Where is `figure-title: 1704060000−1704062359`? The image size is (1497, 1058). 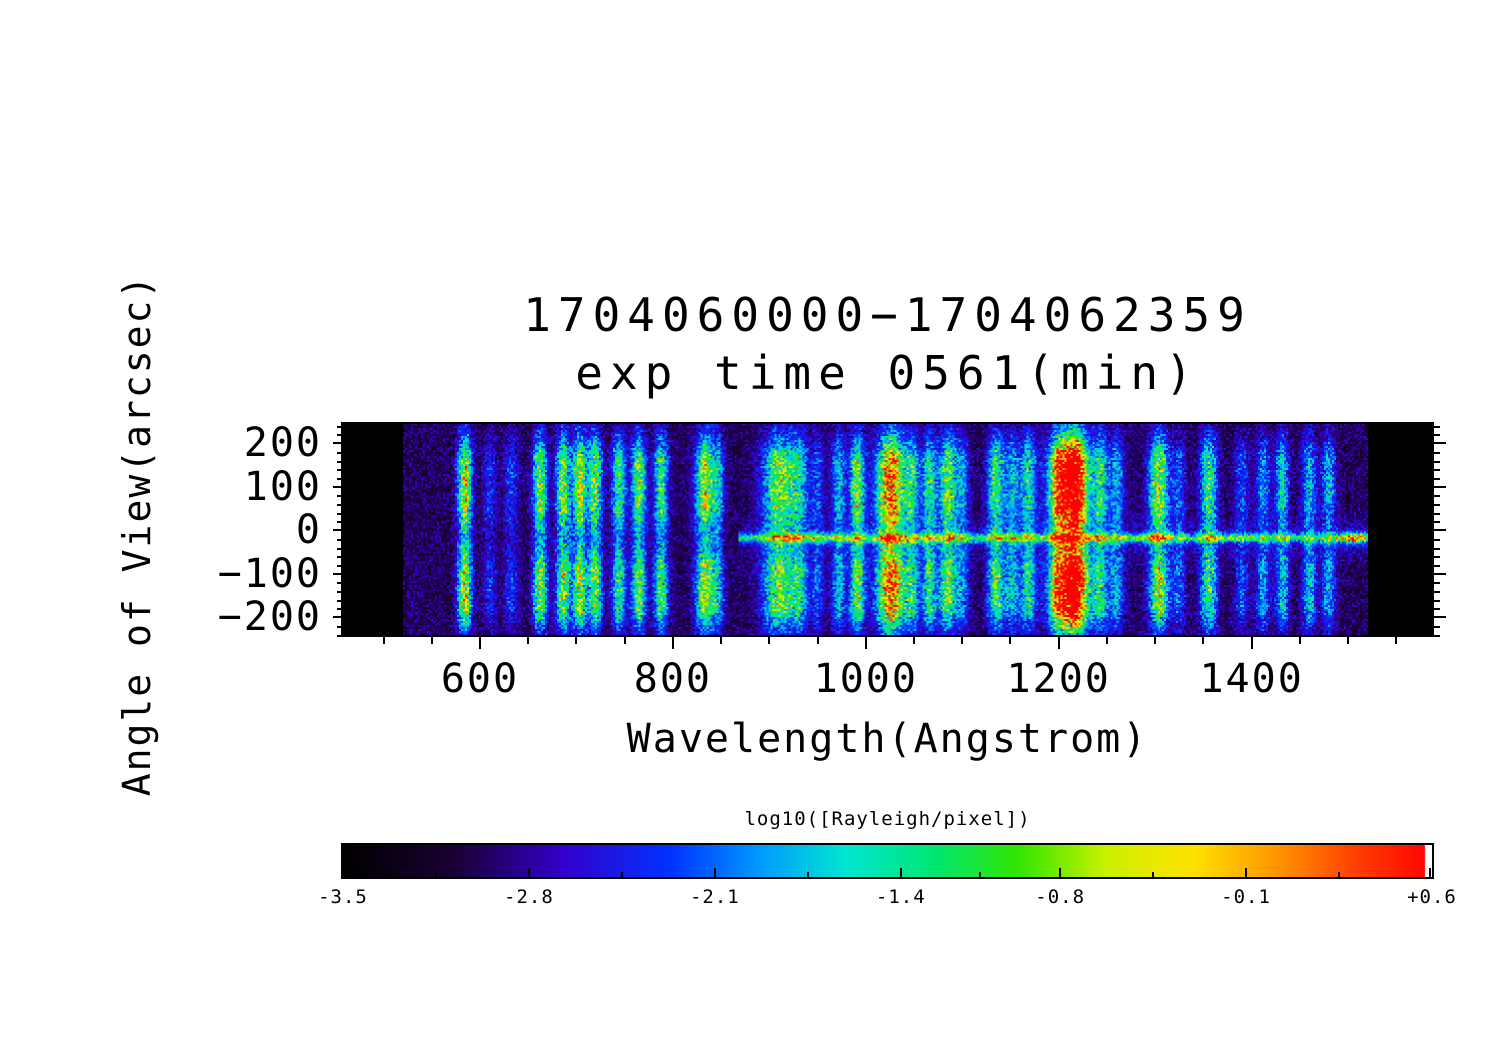 figure-title: 1704060000−1704062359 is located at coordinates (887, 315).